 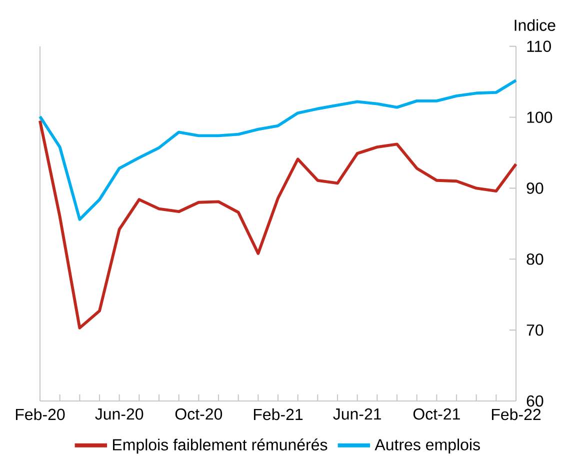 I want to click on x-tick-label: Oct-20, so click(x=198, y=414).